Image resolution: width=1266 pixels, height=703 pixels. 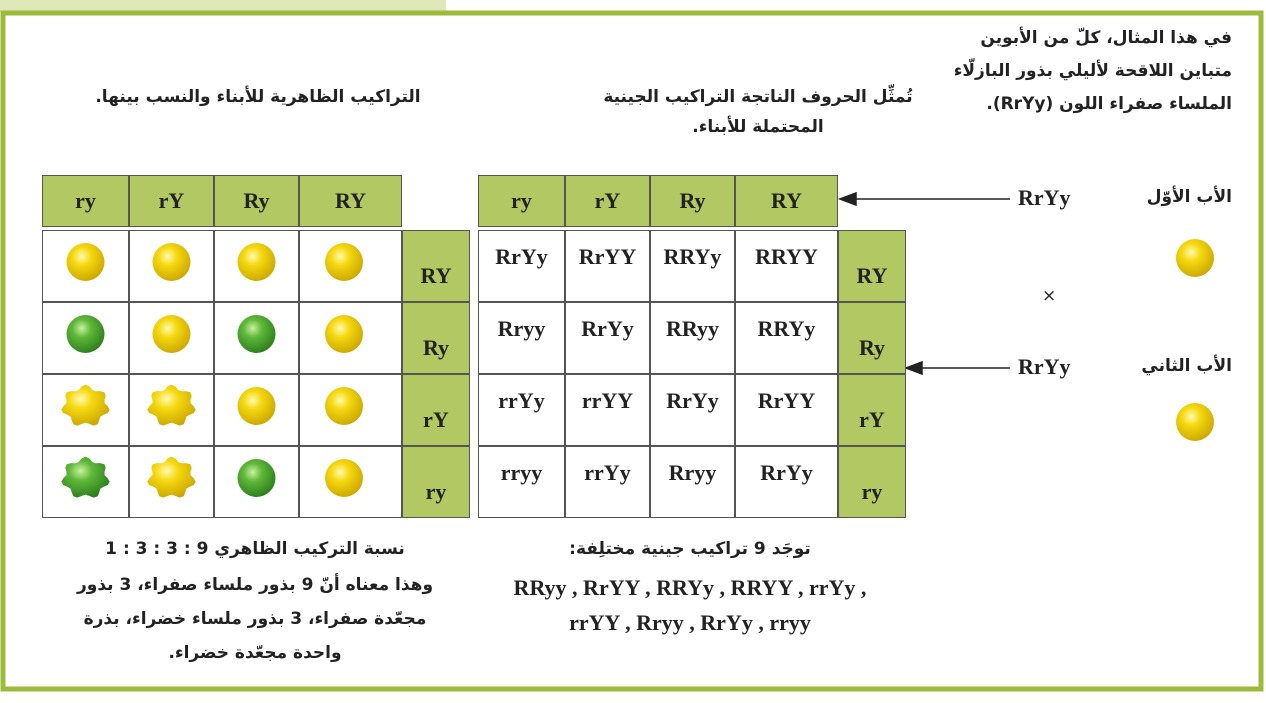 I want to click on intro-line: الملساء صفراء اللون (RrYy)., so click(x=1109, y=104).